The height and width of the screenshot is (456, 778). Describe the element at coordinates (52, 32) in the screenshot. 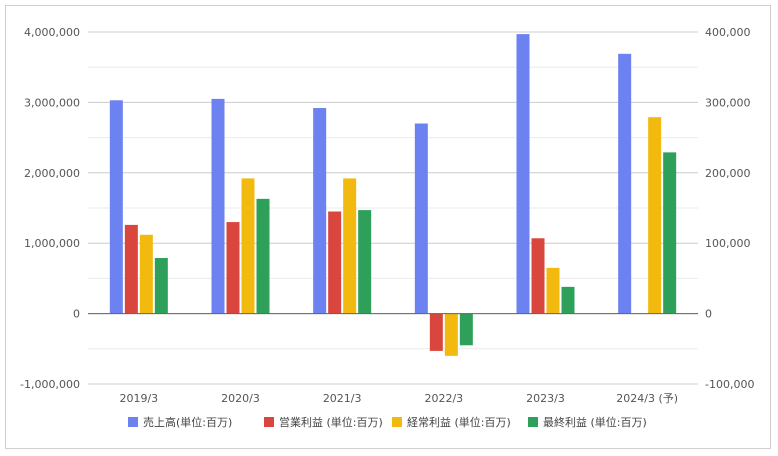

I see `left-tick-label: 4,000,000` at that location.